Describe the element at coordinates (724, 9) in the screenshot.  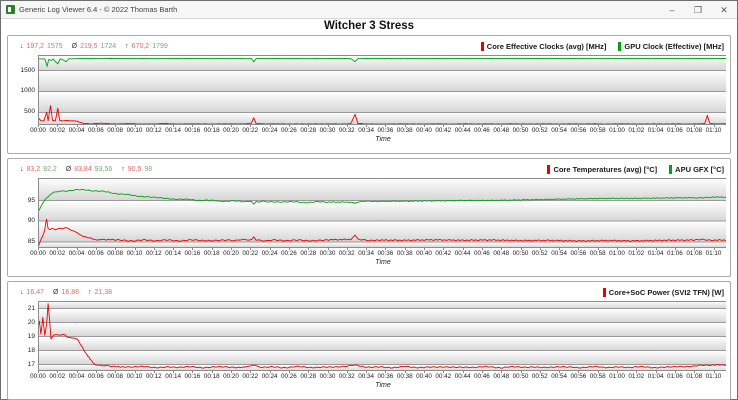
I see `close-button: ✕` at that location.